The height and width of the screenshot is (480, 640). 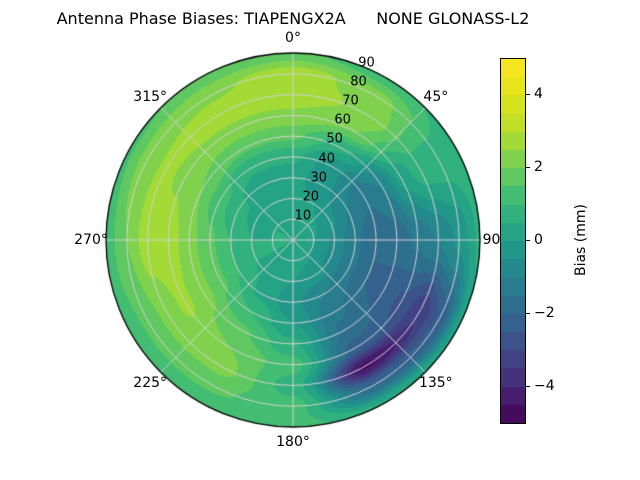 What do you see at coordinates (293, 38) in the screenshot?
I see `angular-tick-0: 0°` at bounding box center [293, 38].